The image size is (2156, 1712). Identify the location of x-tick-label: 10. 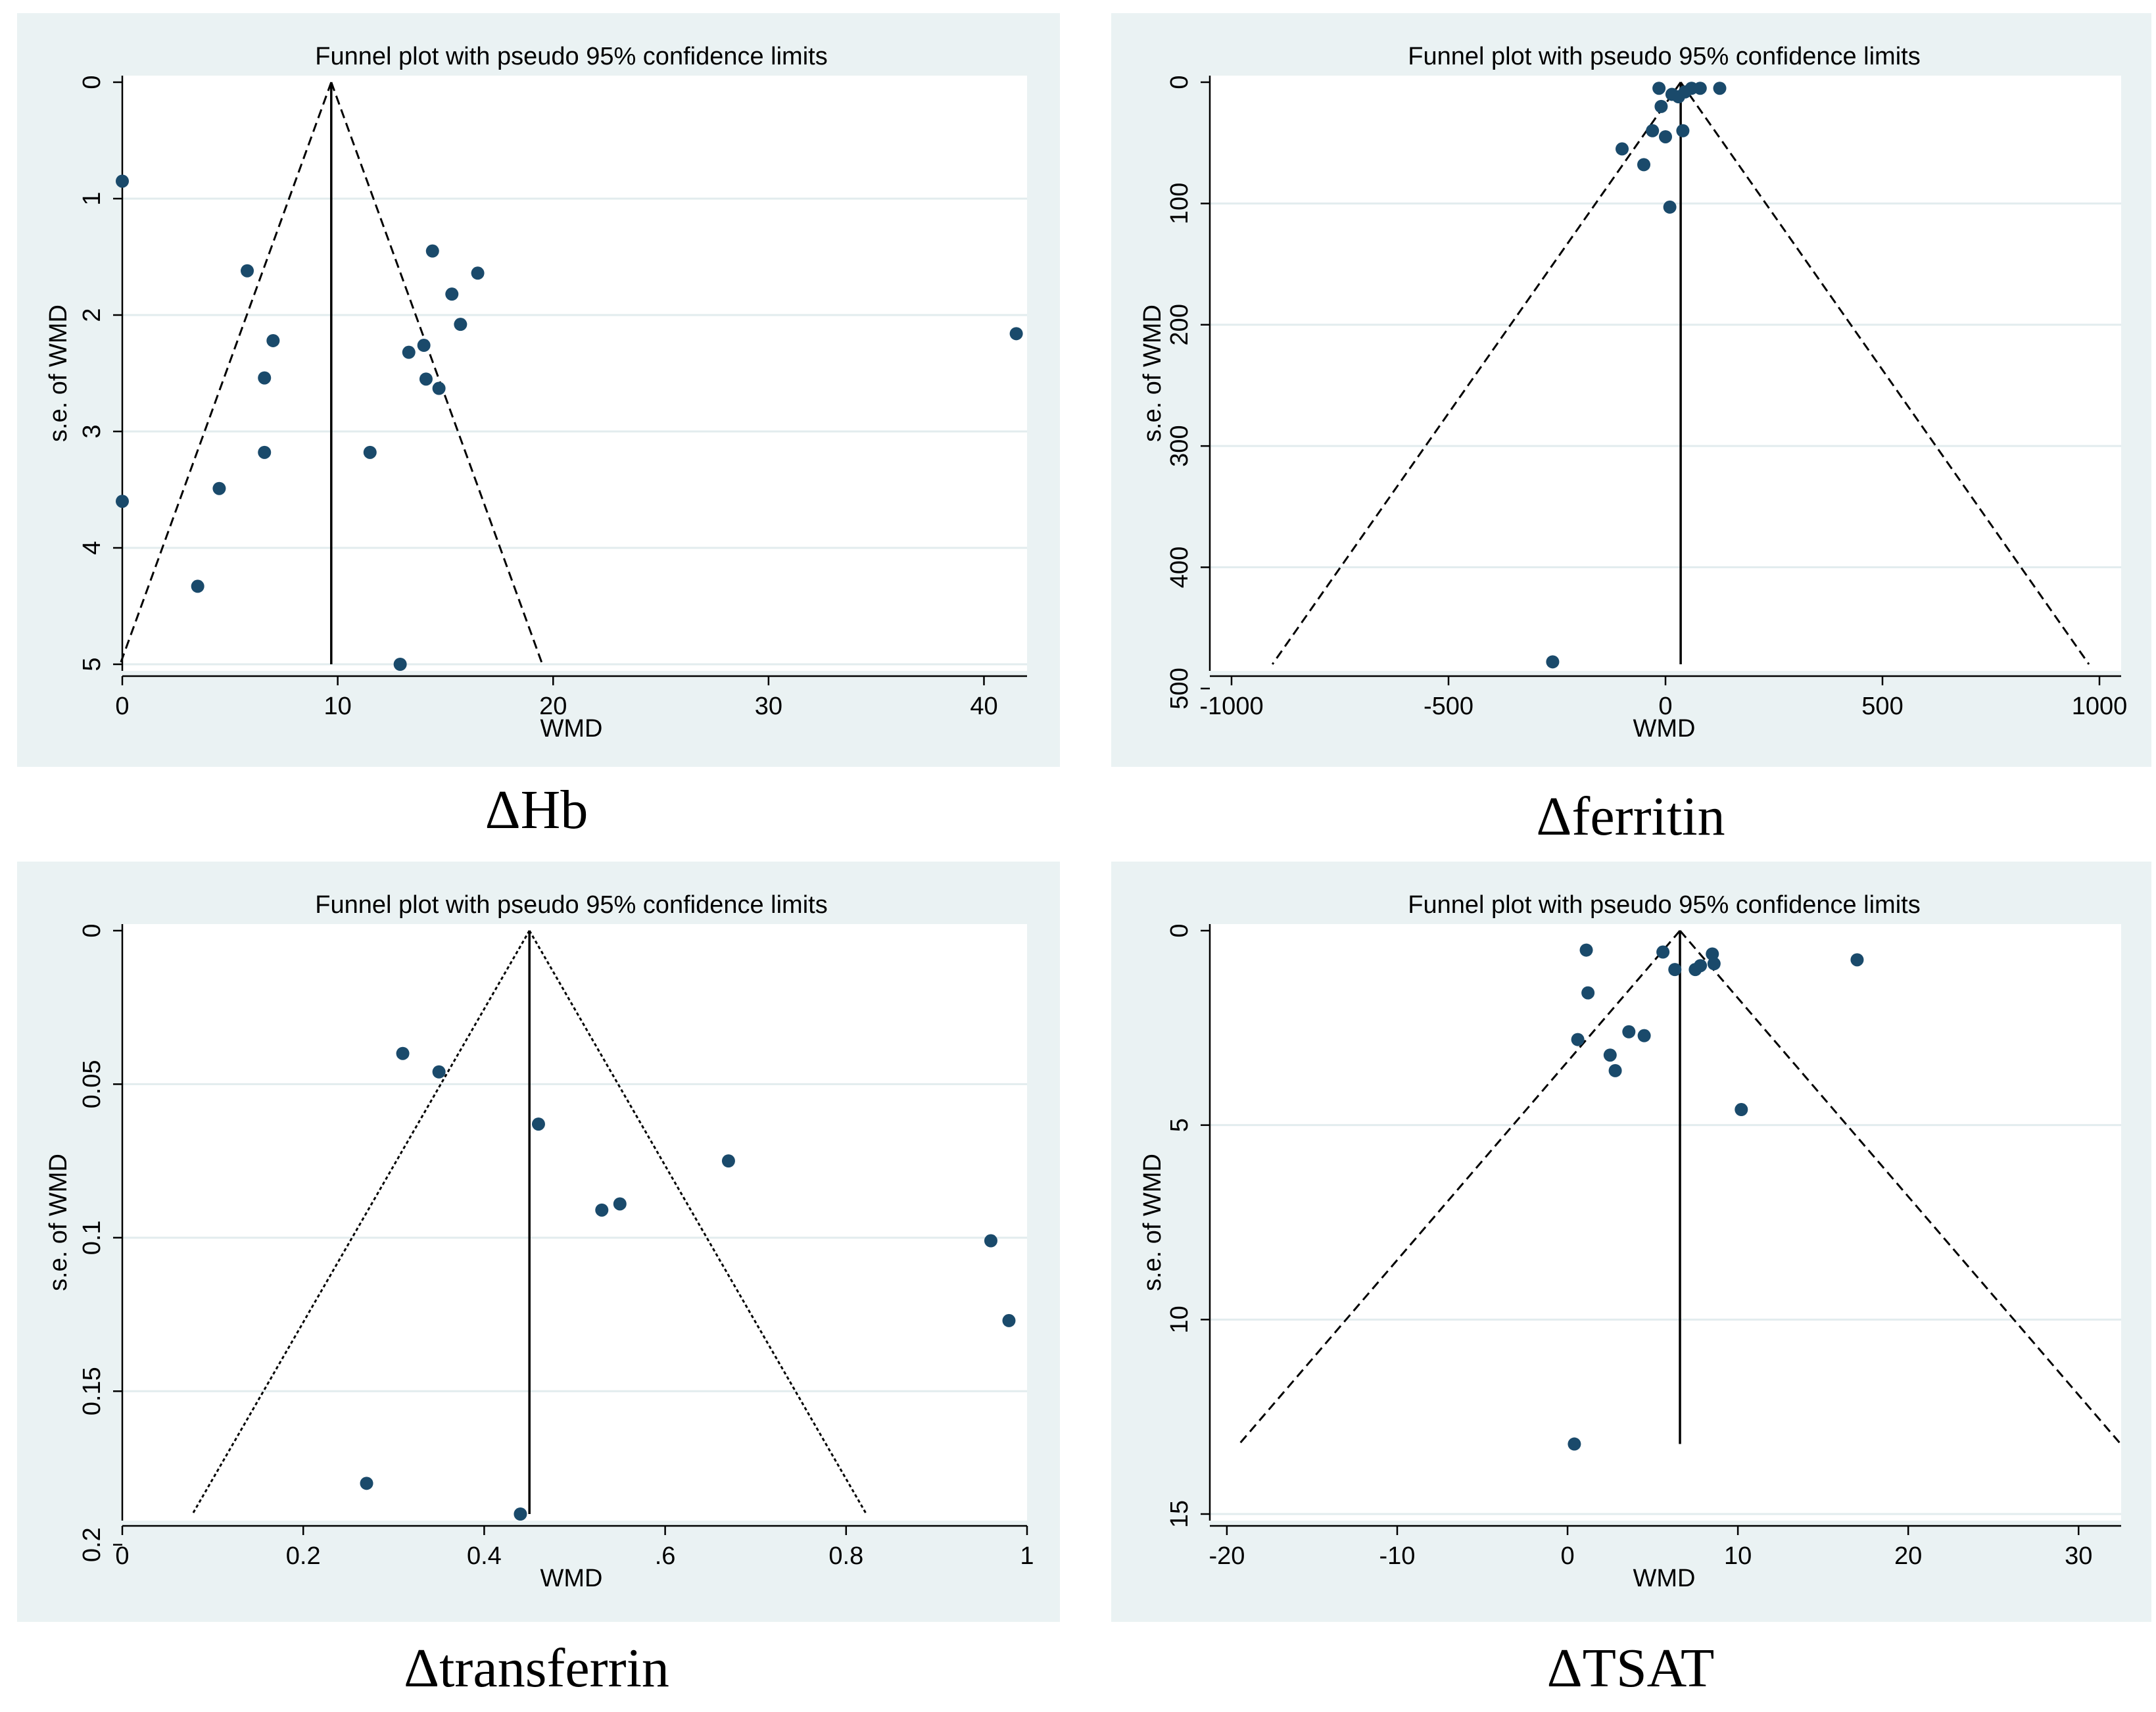
(337, 706).